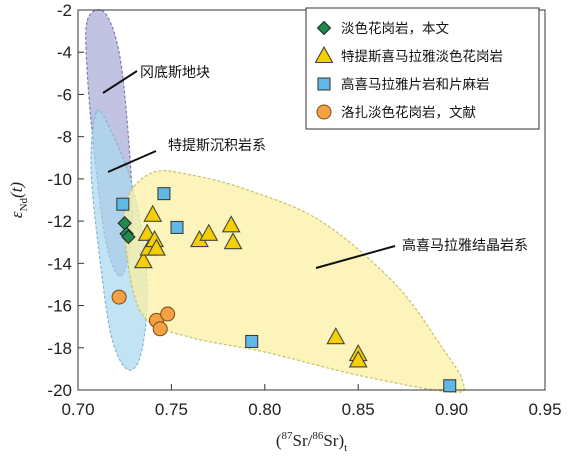 The width and height of the screenshot is (573, 456). Describe the element at coordinates (311, 442) in the screenshot. I see `x-axis-title: (87Sr/86Sr)t` at that location.